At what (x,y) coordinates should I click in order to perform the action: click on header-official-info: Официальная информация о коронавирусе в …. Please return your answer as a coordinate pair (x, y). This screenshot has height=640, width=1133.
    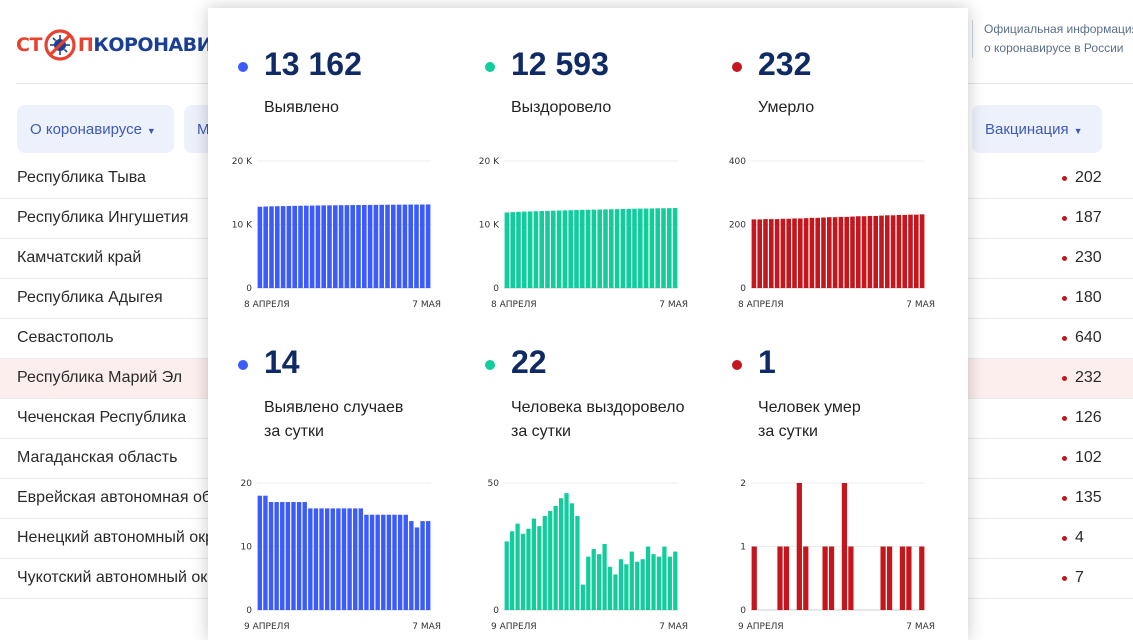
    Looking at the image, I should click on (1052, 39).